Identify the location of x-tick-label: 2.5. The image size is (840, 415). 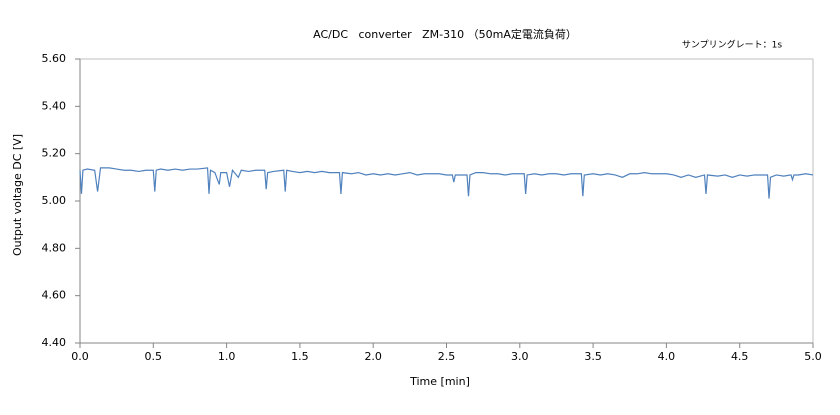
(447, 356).